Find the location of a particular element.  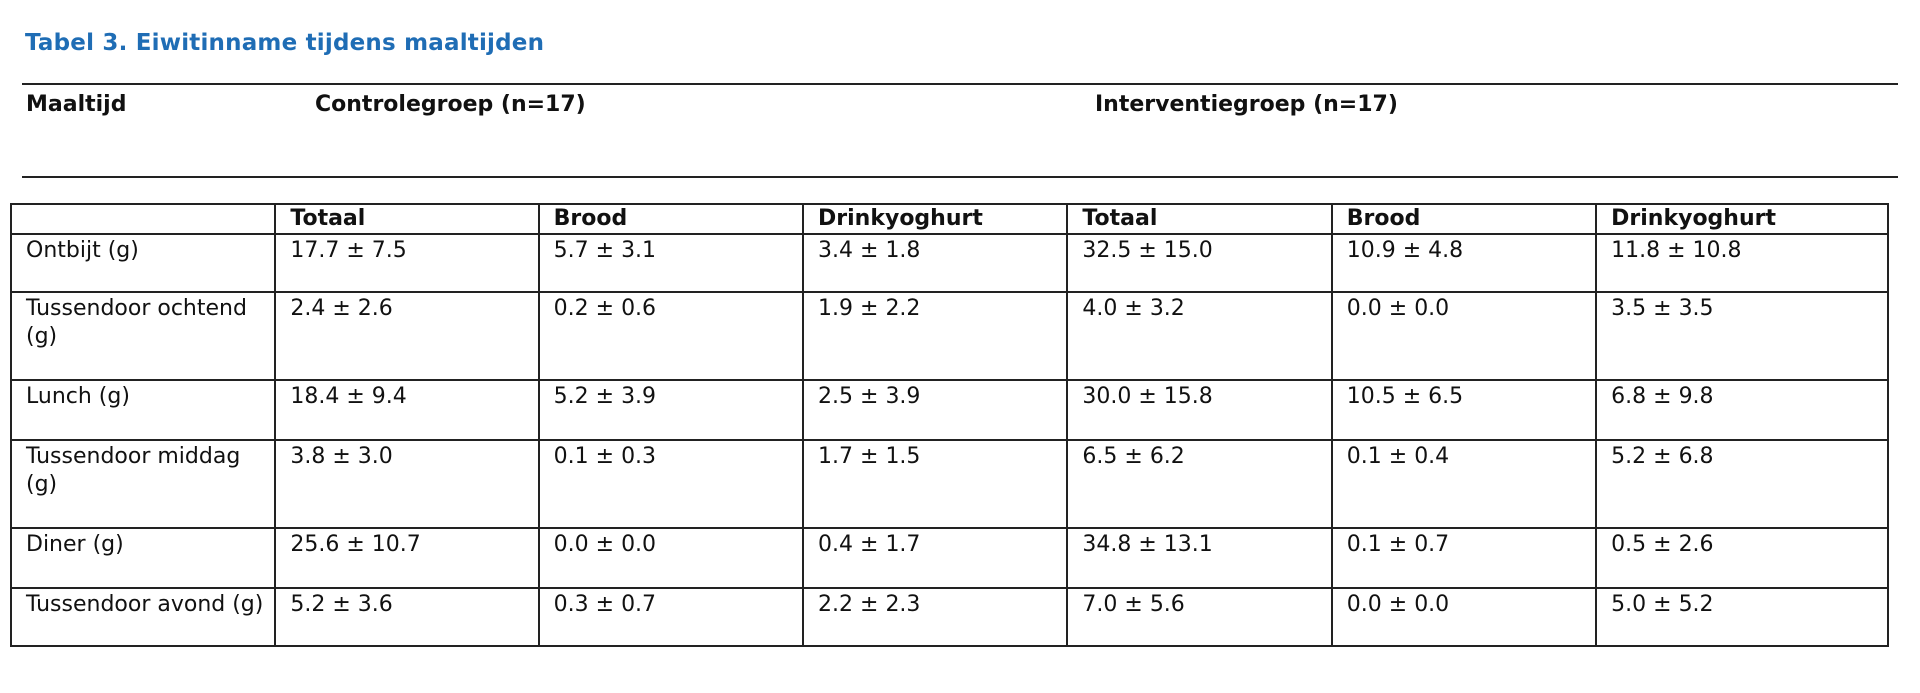

table-cell: 5.0 ± 5.2 is located at coordinates (1742, 617).